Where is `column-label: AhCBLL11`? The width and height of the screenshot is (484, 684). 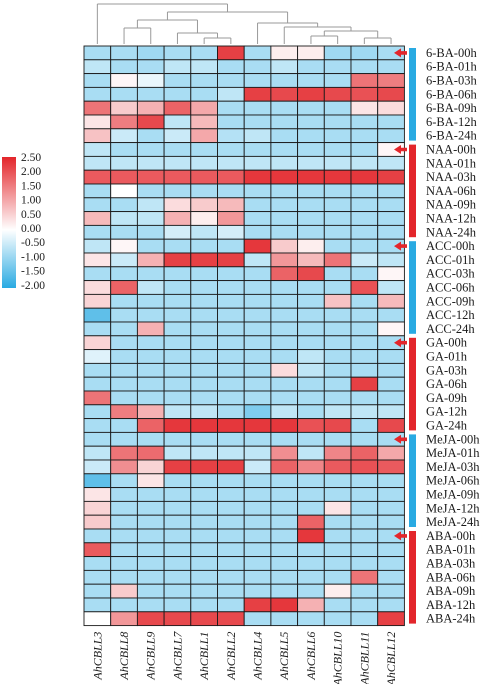
column-label: AhCBLL11 is located at coordinates (364, 658).